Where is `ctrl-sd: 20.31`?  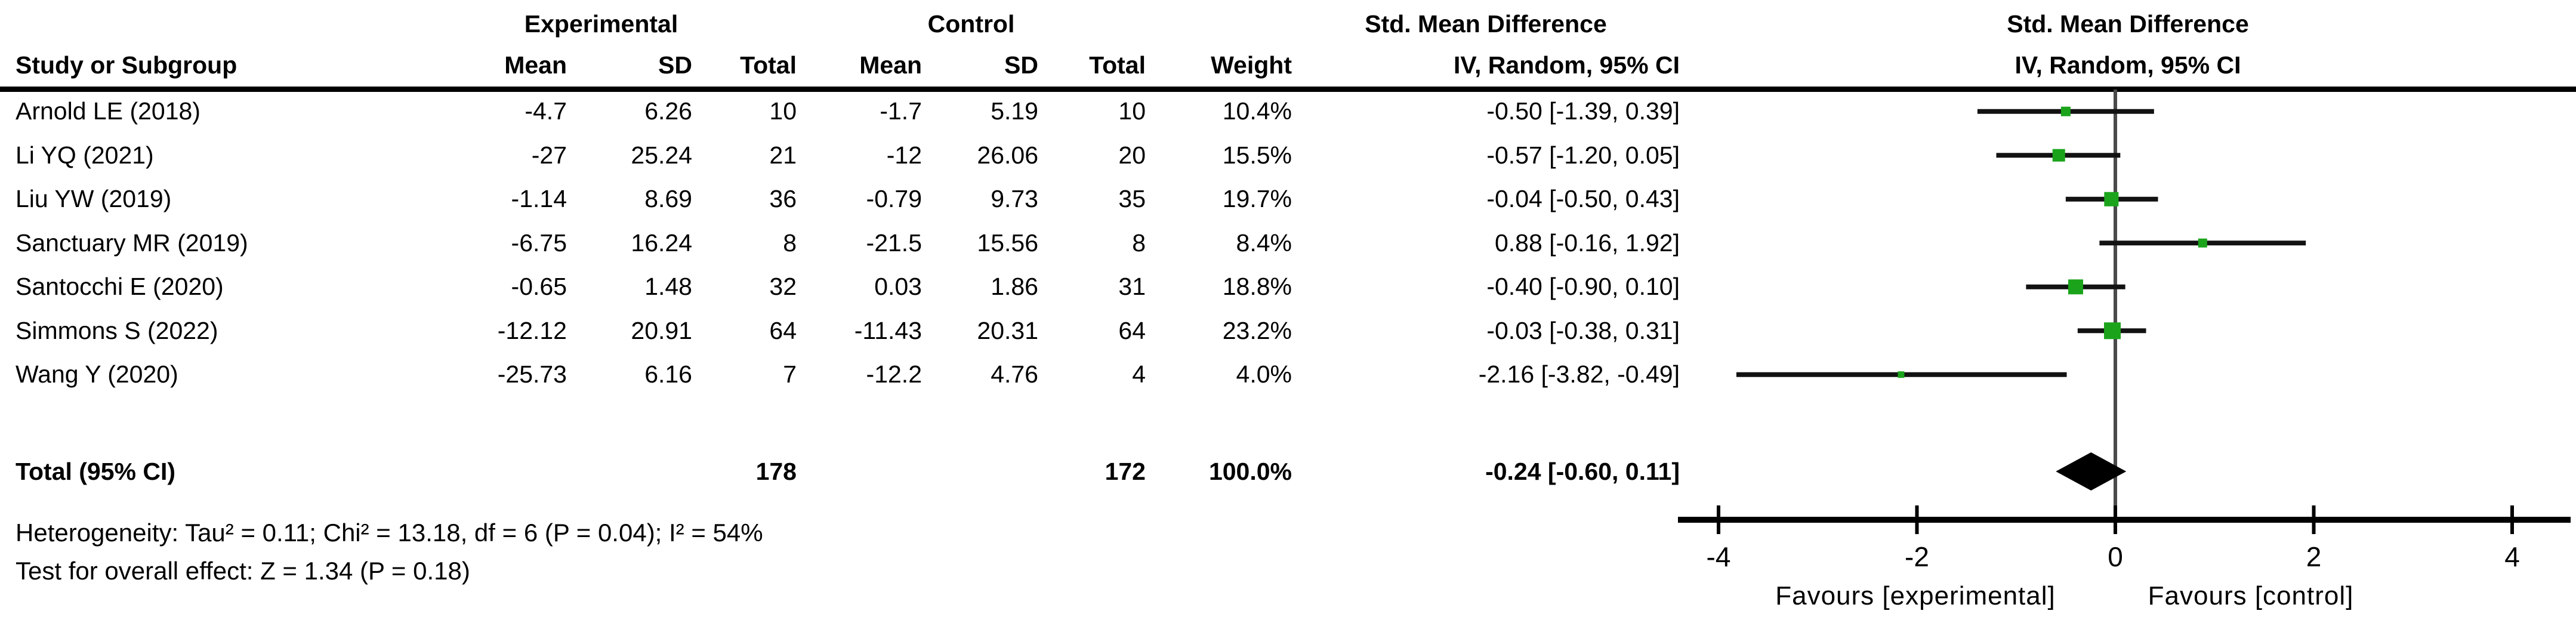 ctrl-sd: 20.31 is located at coordinates (1007, 330).